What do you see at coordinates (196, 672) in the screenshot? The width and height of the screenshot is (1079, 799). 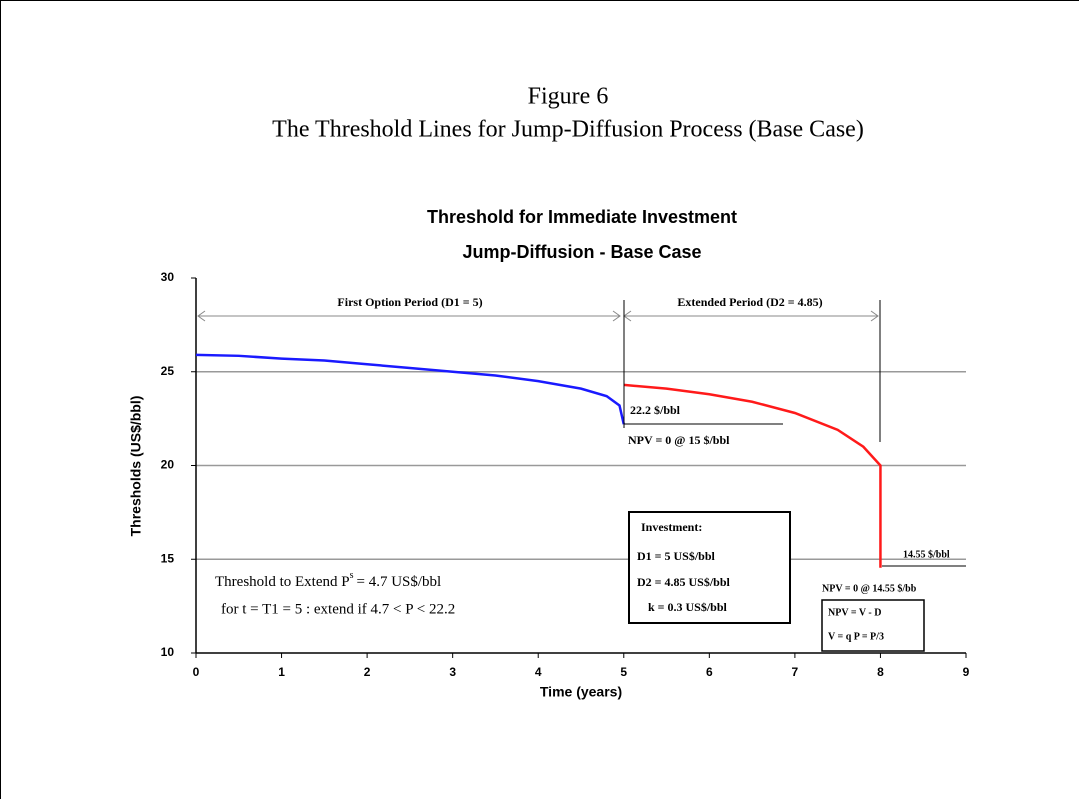 I see `x-tick-label: 0` at bounding box center [196, 672].